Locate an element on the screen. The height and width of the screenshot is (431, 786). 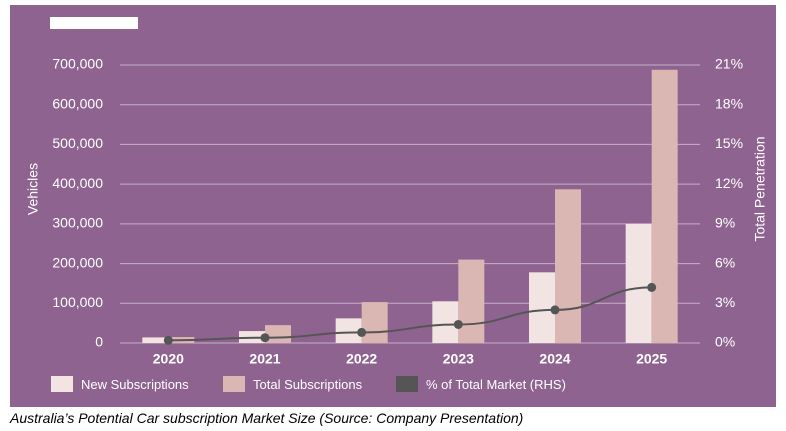
x-tick-label: 2020 is located at coordinates (168, 359).